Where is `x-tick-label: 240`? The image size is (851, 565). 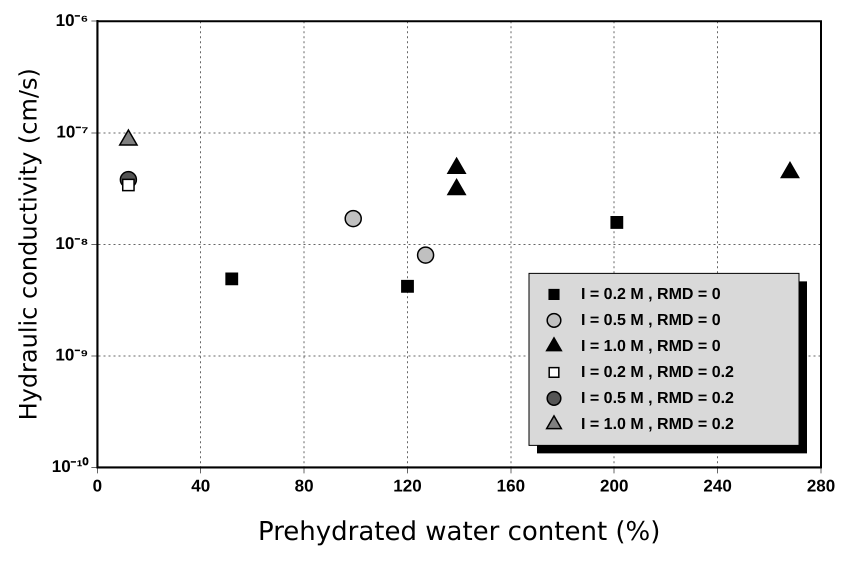
x-tick-label: 240 is located at coordinates (717, 486).